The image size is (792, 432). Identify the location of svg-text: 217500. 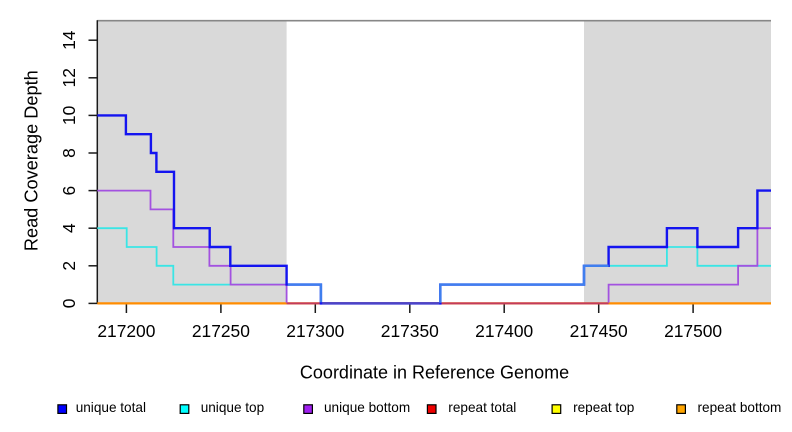
(693, 331).